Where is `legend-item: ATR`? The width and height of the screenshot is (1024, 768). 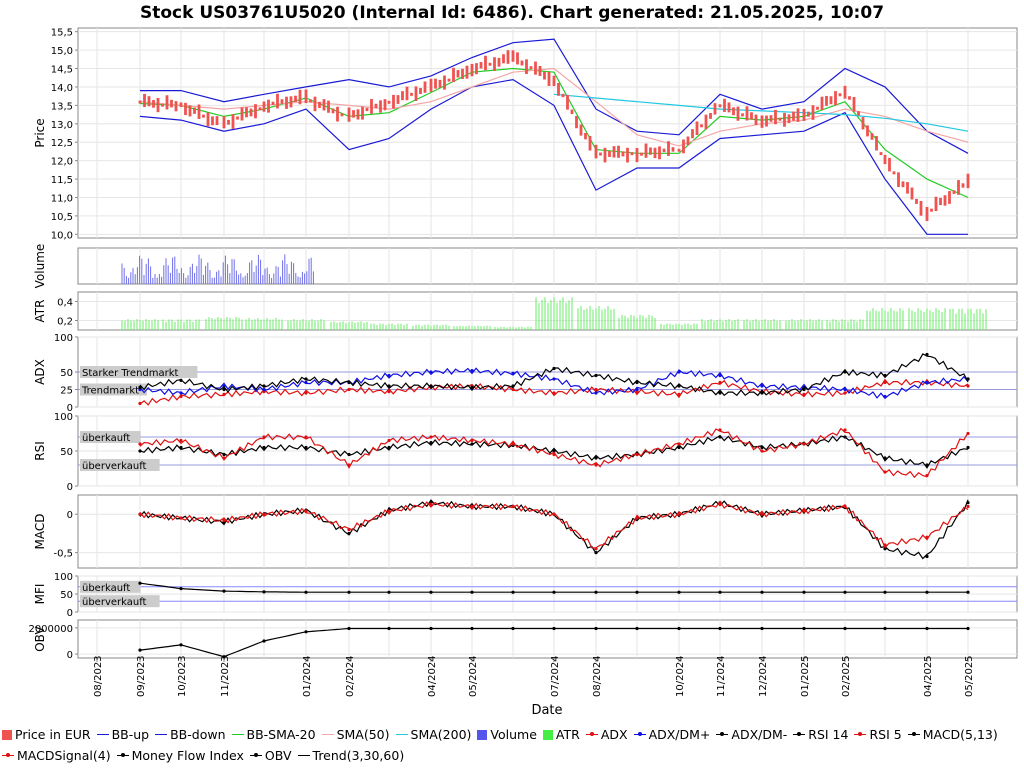
legend-item: ATR is located at coordinates (561, 734).